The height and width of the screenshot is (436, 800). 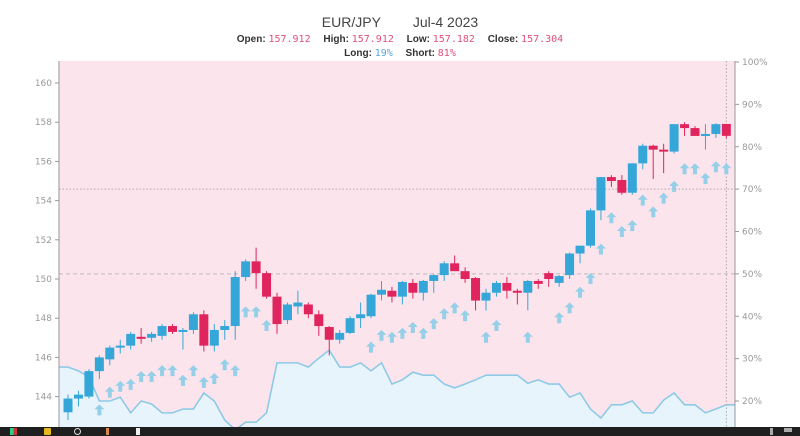 What do you see at coordinates (752, 190) in the screenshot?
I see `right-axis-tick-label: 70%` at bounding box center [752, 190].